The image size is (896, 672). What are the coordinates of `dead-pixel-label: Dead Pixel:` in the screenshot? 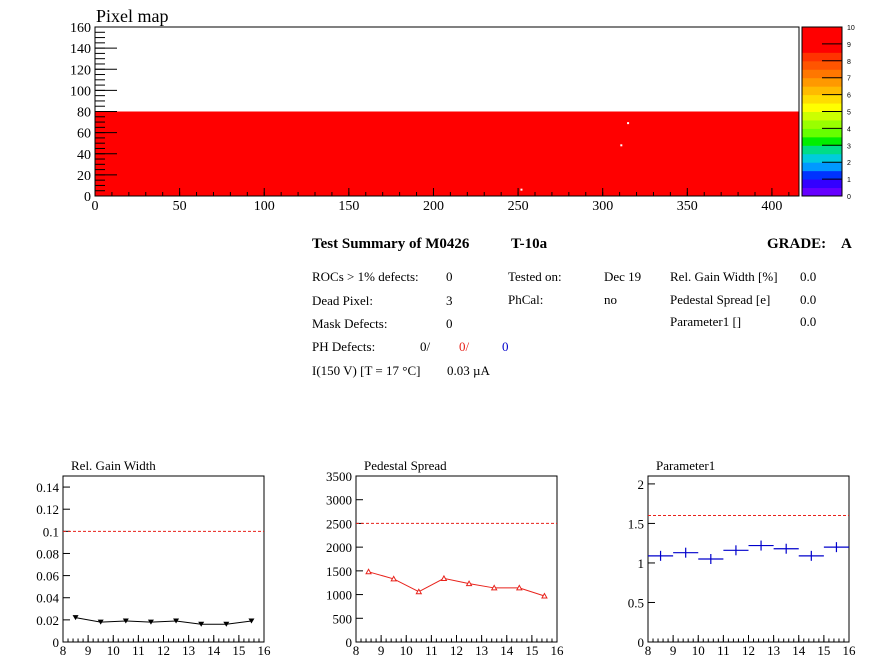 It's located at (342, 300).